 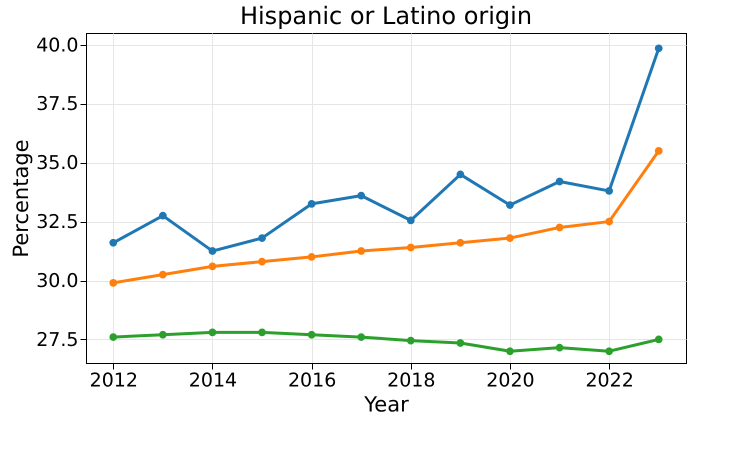 I want to click on x-tick-label: 2014, so click(x=213, y=381).